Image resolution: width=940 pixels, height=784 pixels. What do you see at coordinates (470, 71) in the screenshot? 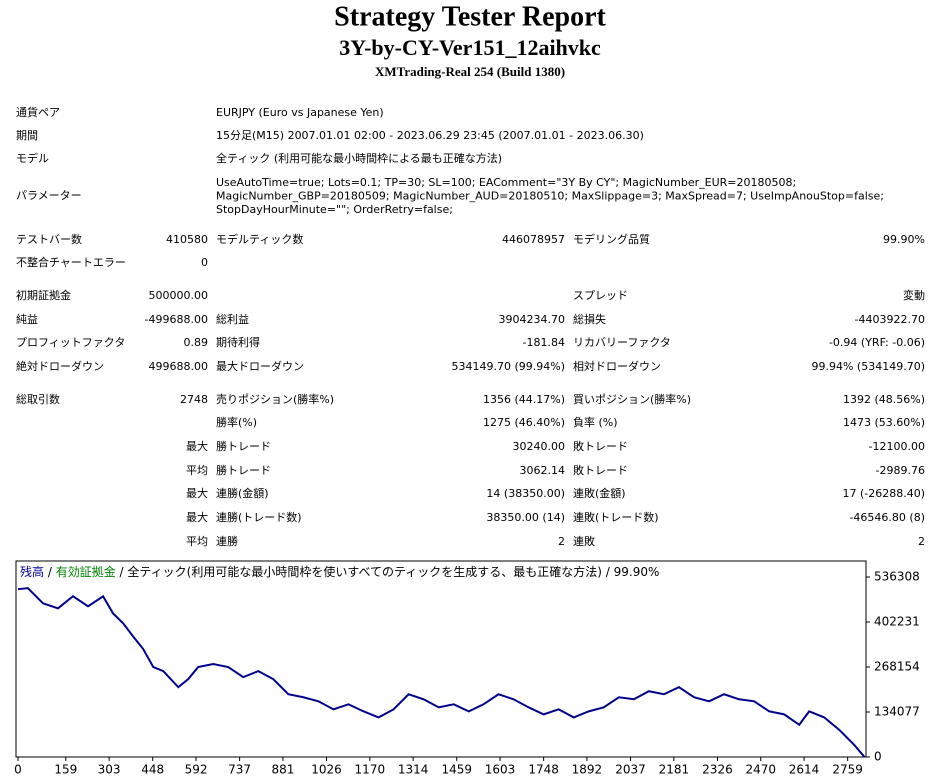
I see `server: XMTrading-Real 254 (Build 1380)` at bounding box center [470, 71].